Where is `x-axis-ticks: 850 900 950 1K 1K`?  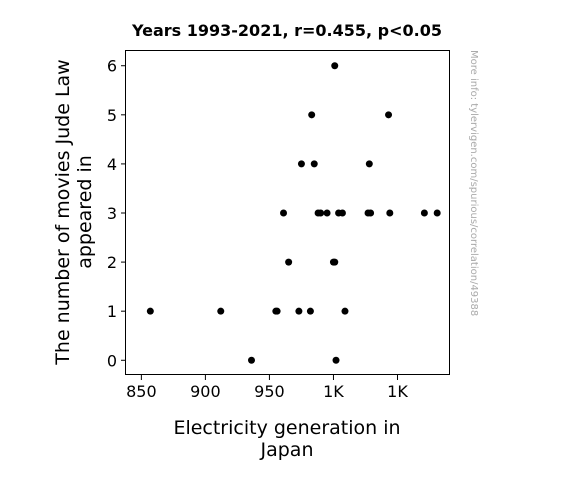
x-axis-ticks: 850 900 950 1K 1K is located at coordinates (267, 388).